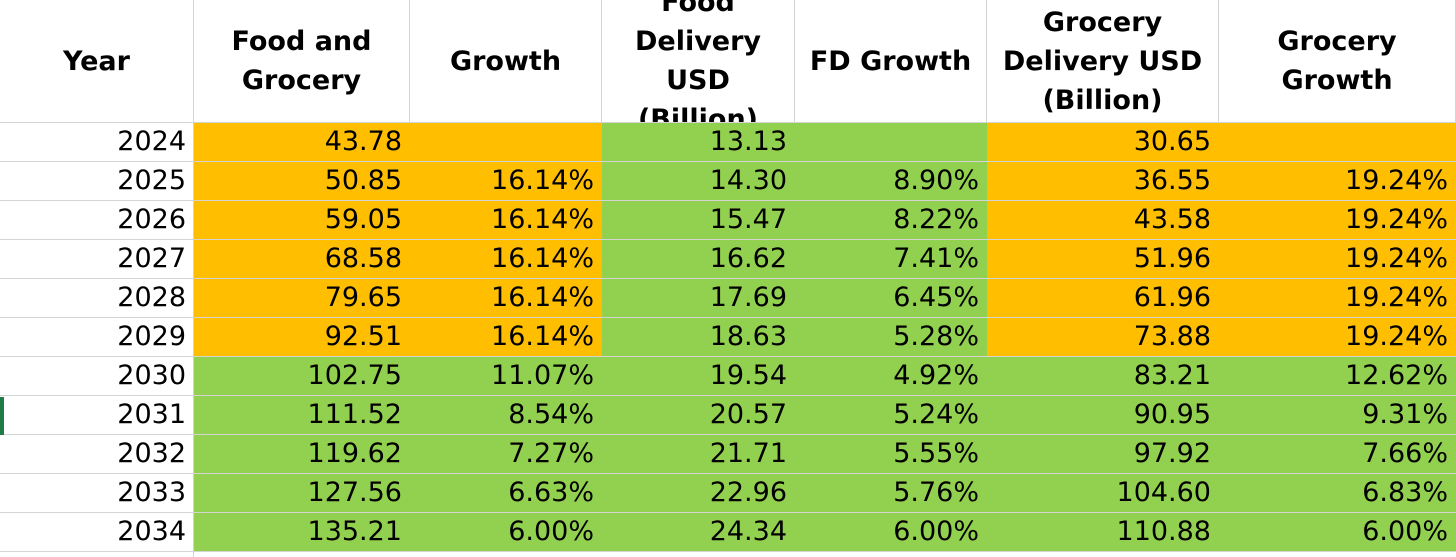 This screenshot has height=557, width=1456. Describe the element at coordinates (891, 414) in the screenshot. I see `cell-fd-growth: 5.24%` at that location.